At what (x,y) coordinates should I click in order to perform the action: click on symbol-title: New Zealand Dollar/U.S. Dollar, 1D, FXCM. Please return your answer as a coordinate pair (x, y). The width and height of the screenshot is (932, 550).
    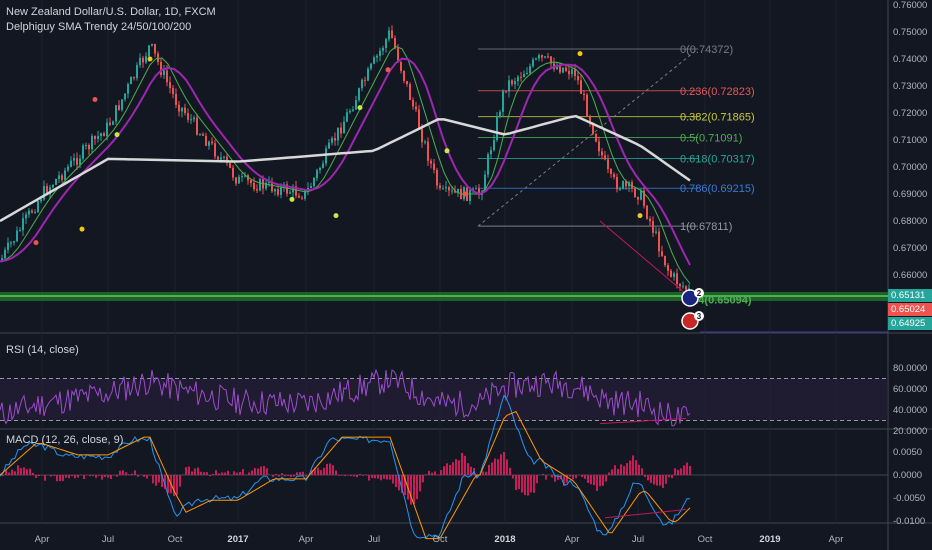
    Looking at the image, I should click on (111, 12).